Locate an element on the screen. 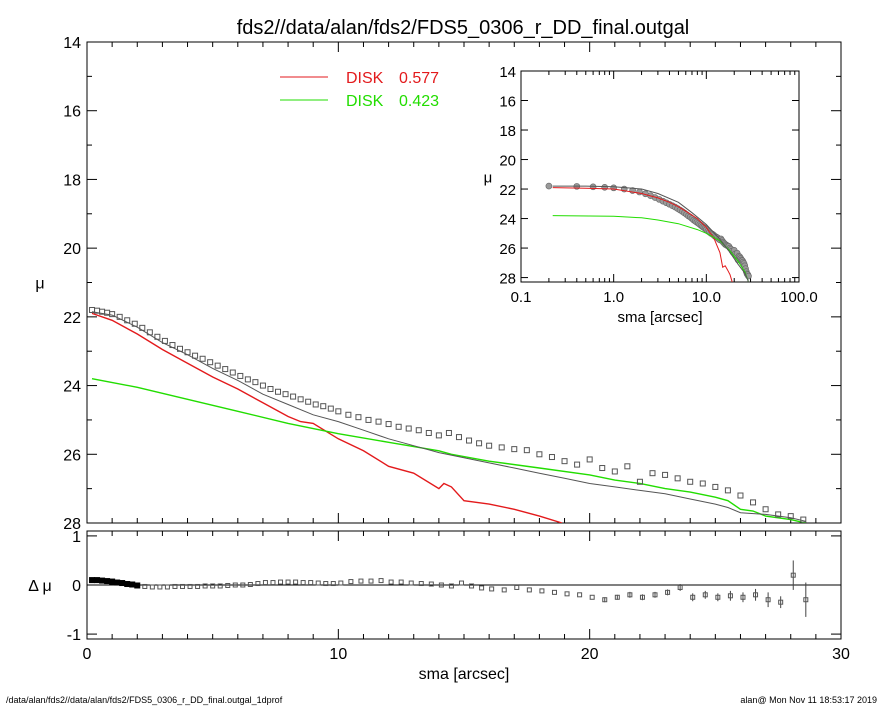  x-tick-label: 0.1 is located at coordinates (521, 297).